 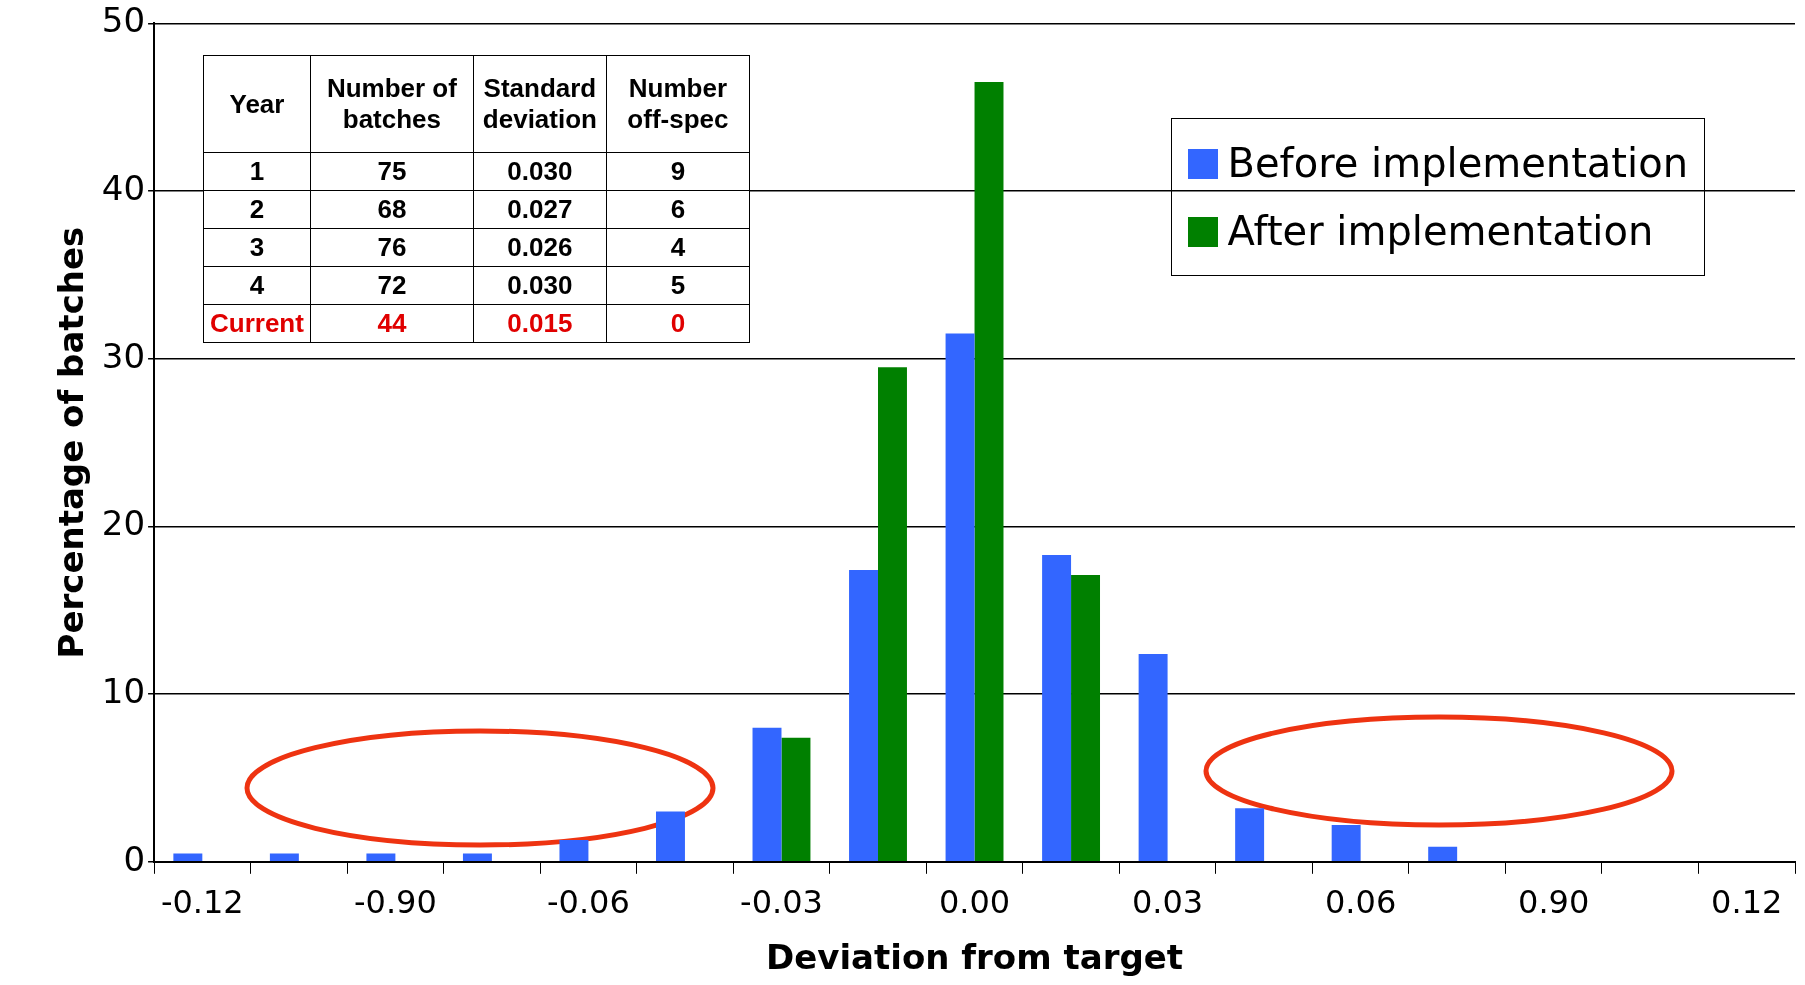 What do you see at coordinates (395, 902) in the screenshot?
I see `x-tick-label: -0.90` at bounding box center [395, 902].